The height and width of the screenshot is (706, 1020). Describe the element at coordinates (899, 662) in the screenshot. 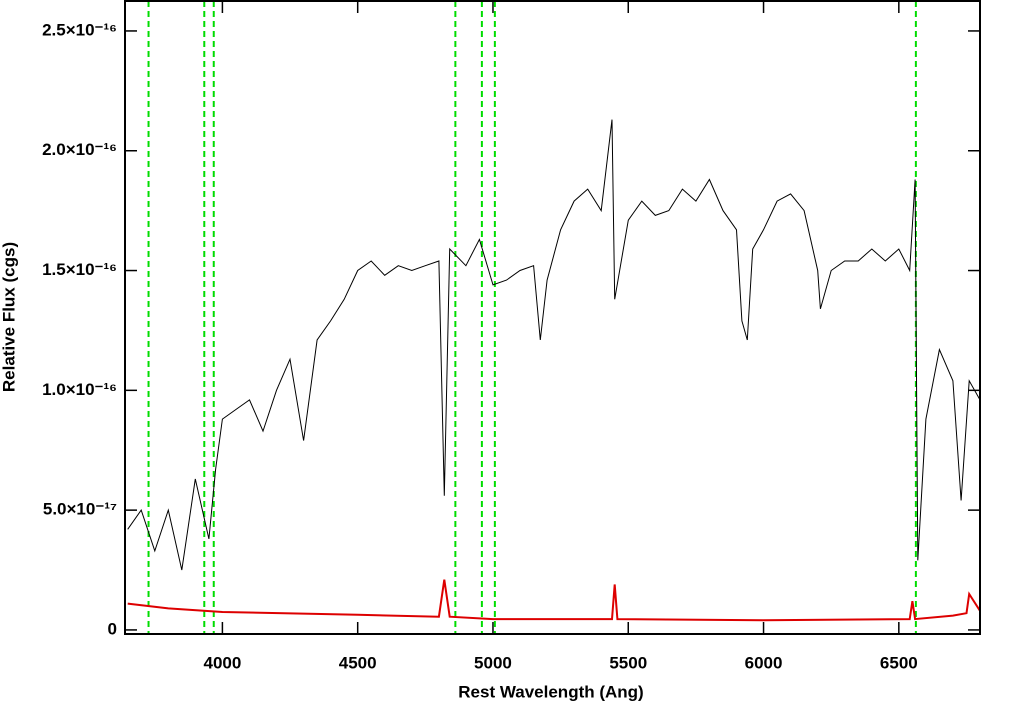

I see `x-tick-label: 6500` at that location.